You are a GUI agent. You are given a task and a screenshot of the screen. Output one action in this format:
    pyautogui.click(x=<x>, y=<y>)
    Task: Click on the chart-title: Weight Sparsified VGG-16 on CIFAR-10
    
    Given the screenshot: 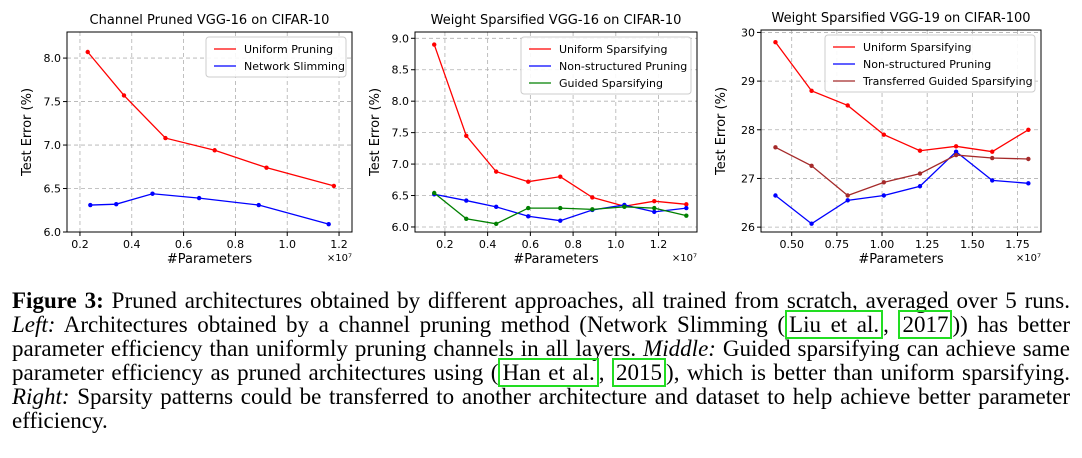 What is the action you would take?
    pyautogui.click(x=556, y=20)
    